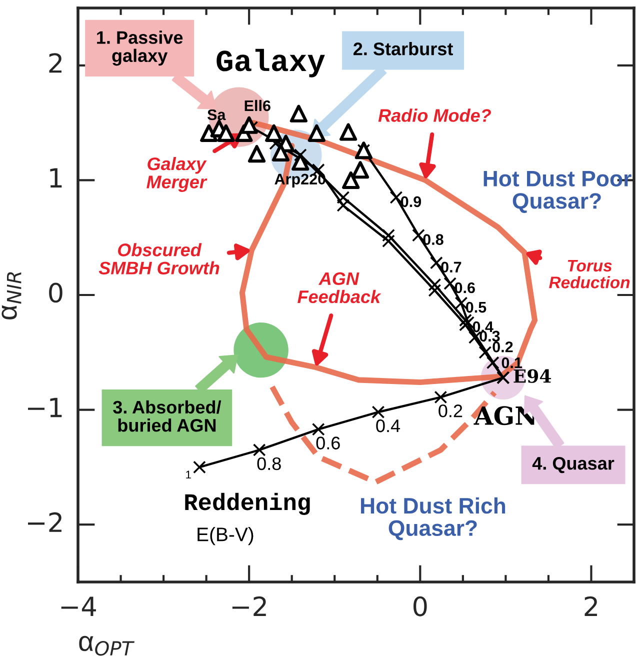 This screenshot has height=657, width=641. Describe the element at coordinates (451, 267) in the screenshot. I see `annotation: 0.7` at that location.